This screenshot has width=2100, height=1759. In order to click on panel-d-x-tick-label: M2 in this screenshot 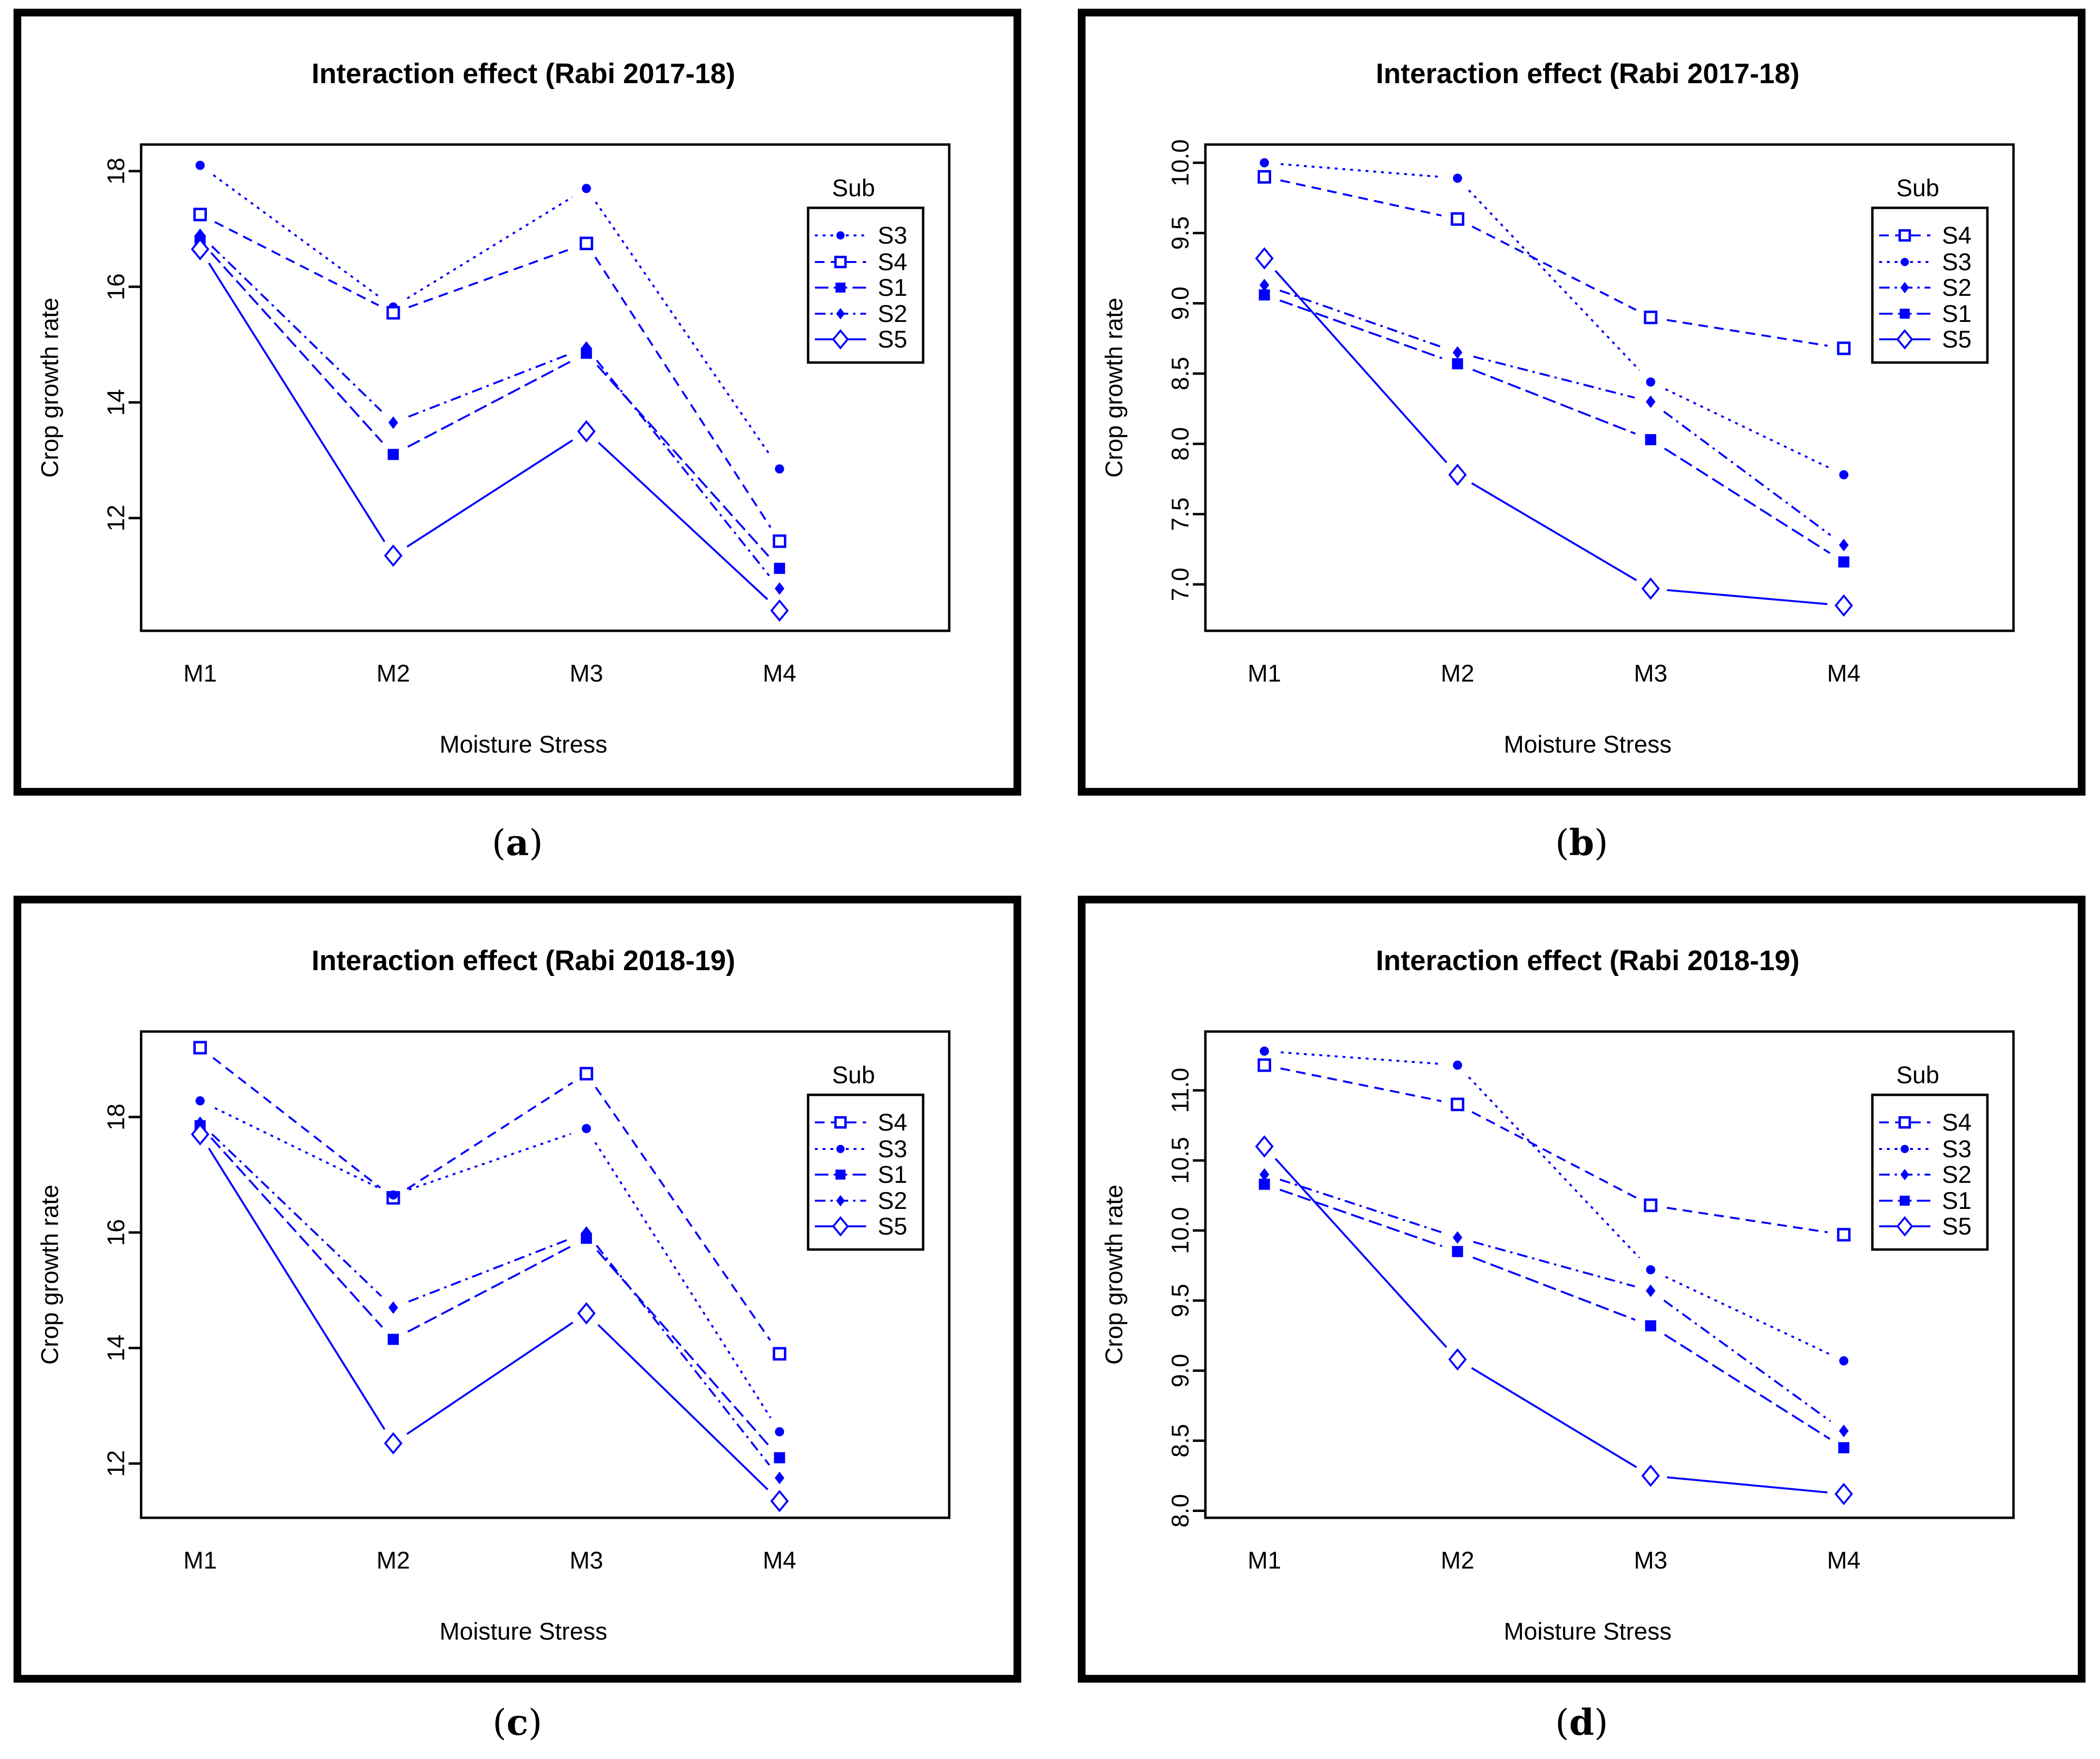, I will do `click(1458, 1560)`.